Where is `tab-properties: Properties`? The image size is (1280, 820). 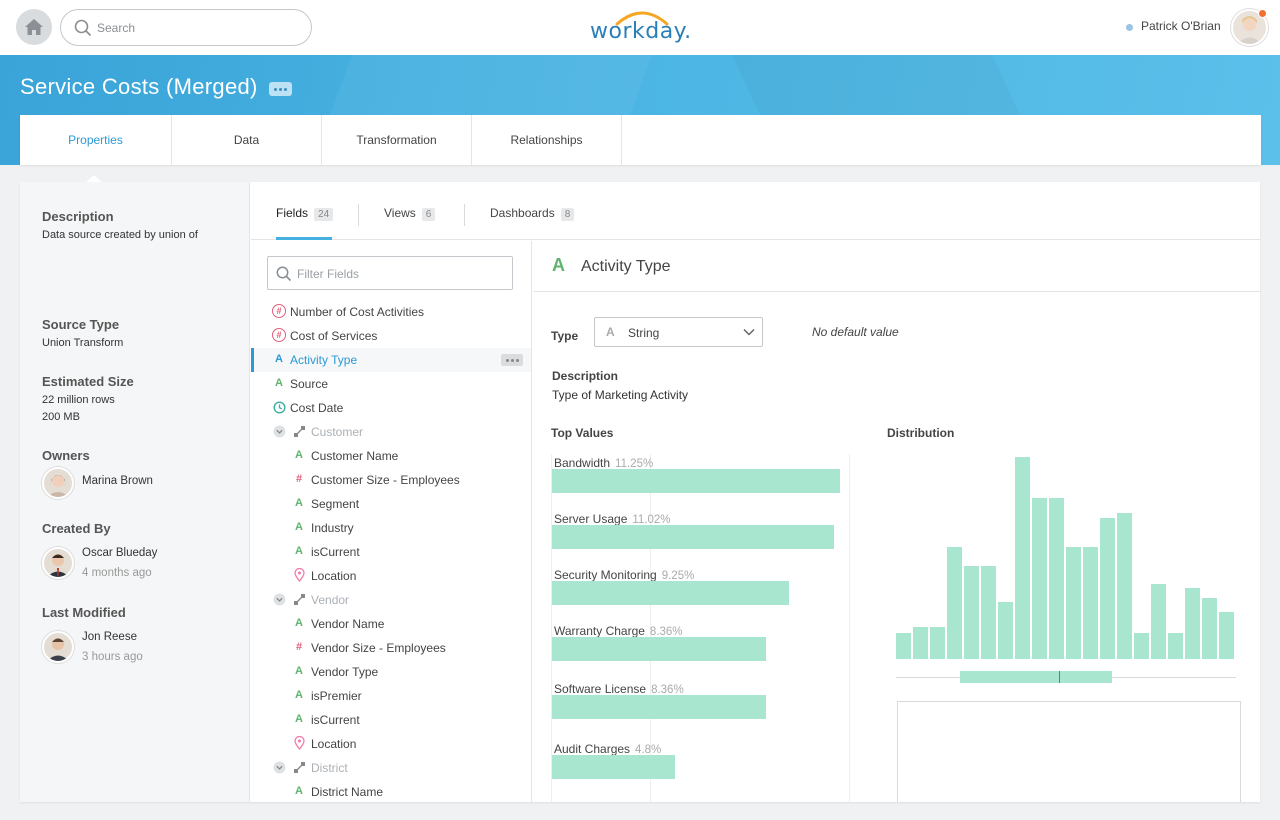 tab-properties: Properties is located at coordinates (96, 140).